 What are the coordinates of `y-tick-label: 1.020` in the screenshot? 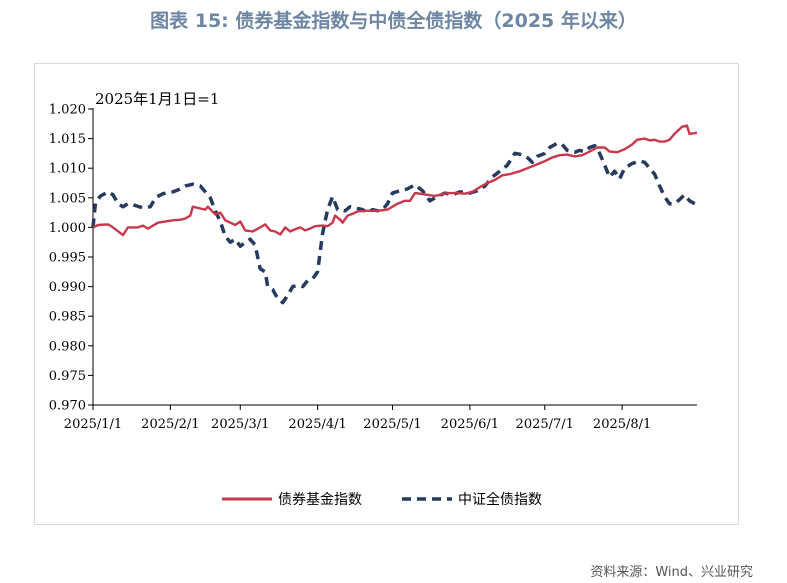 It's located at (67, 110).